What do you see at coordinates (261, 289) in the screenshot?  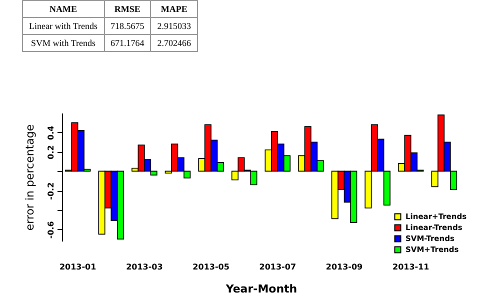 I see `x-axis-title: Year-Month` at bounding box center [261, 289].